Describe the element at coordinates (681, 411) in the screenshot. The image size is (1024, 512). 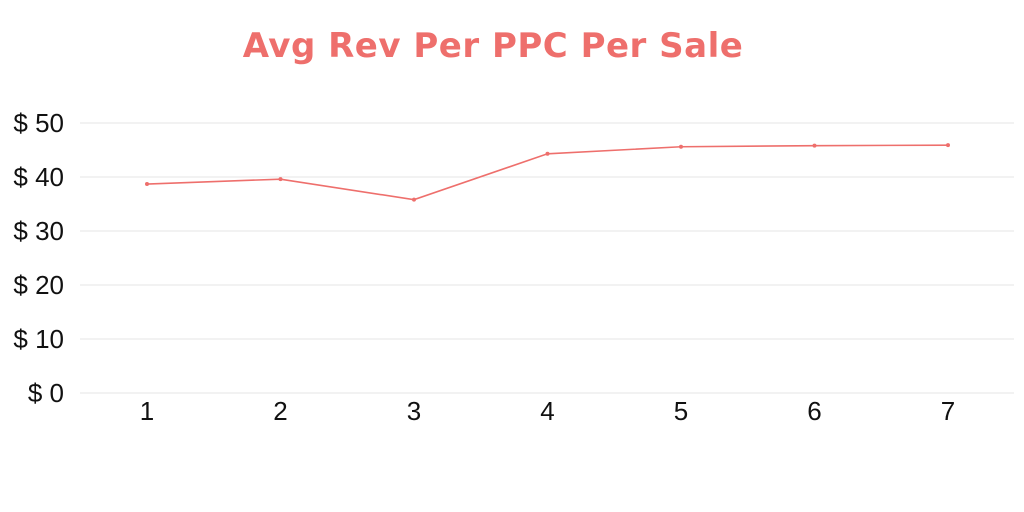
I see `x-tick-label: 5` at that location.